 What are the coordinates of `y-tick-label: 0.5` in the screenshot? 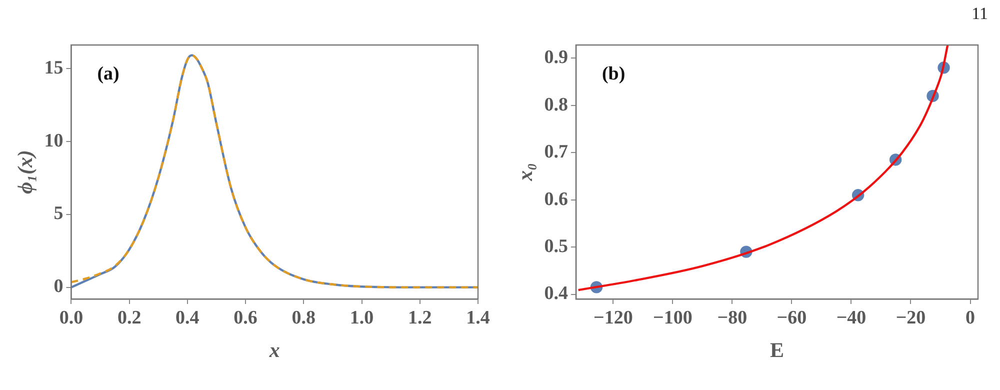 It's located at (556, 246).